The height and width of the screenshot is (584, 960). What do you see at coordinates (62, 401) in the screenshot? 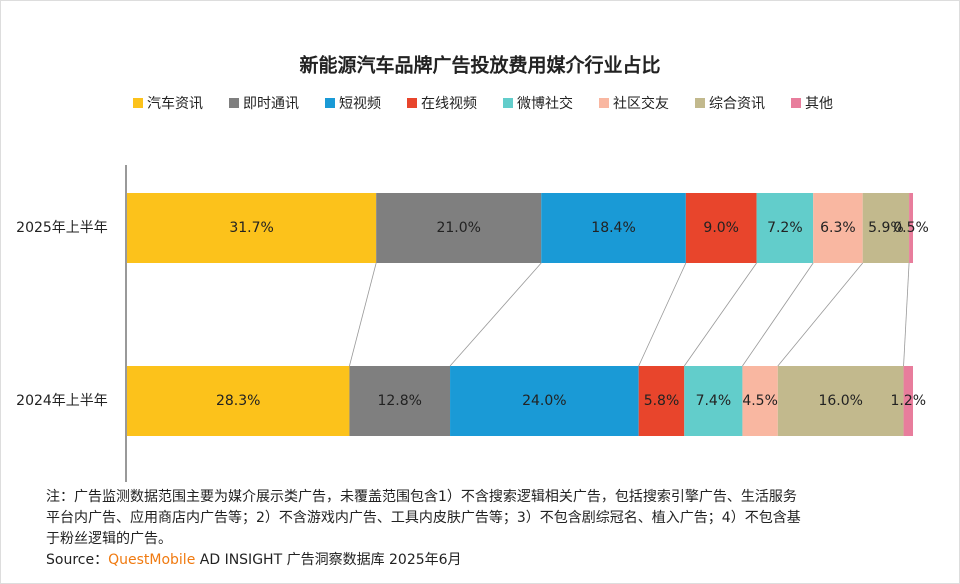
I see `category-label: 2024年上半年` at bounding box center [62, 401].